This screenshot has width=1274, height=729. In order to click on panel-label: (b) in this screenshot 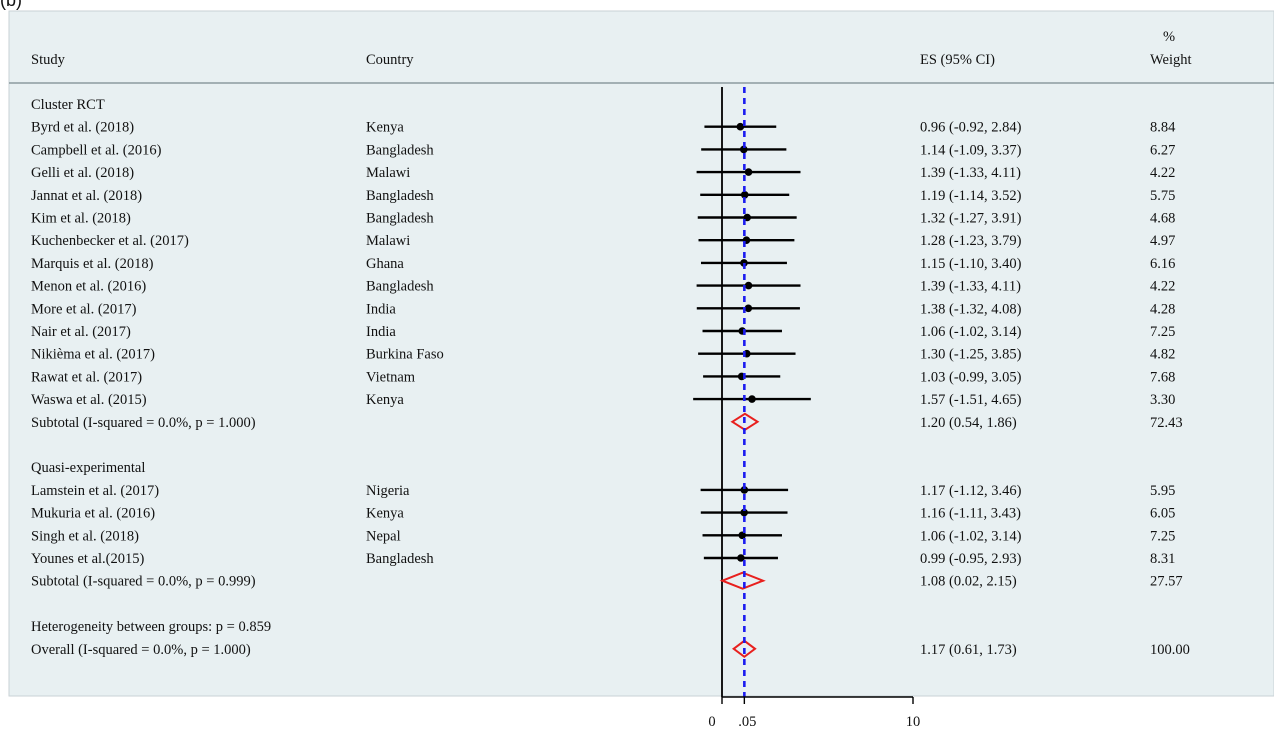, I will do `click(11, 5)`.